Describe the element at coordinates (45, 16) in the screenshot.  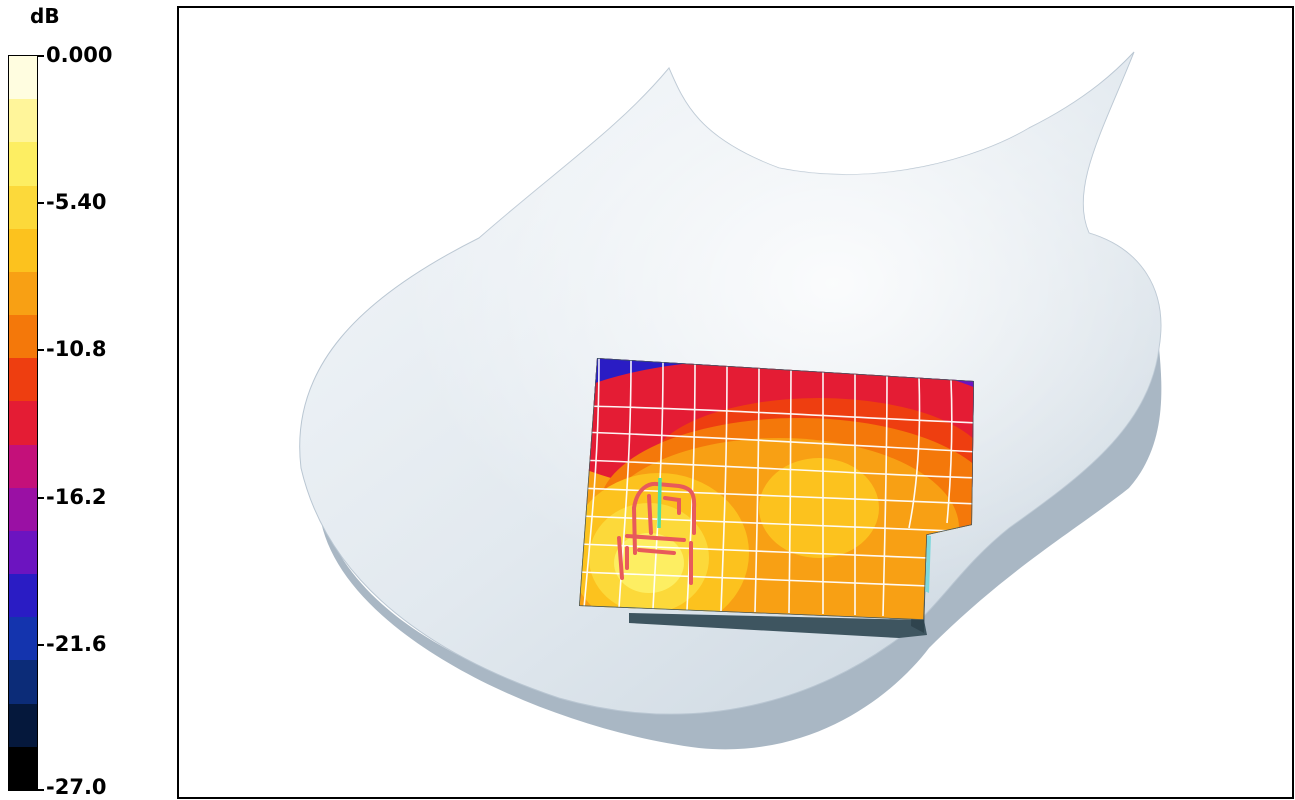
I see `legend-unit-label: dB` at that location.